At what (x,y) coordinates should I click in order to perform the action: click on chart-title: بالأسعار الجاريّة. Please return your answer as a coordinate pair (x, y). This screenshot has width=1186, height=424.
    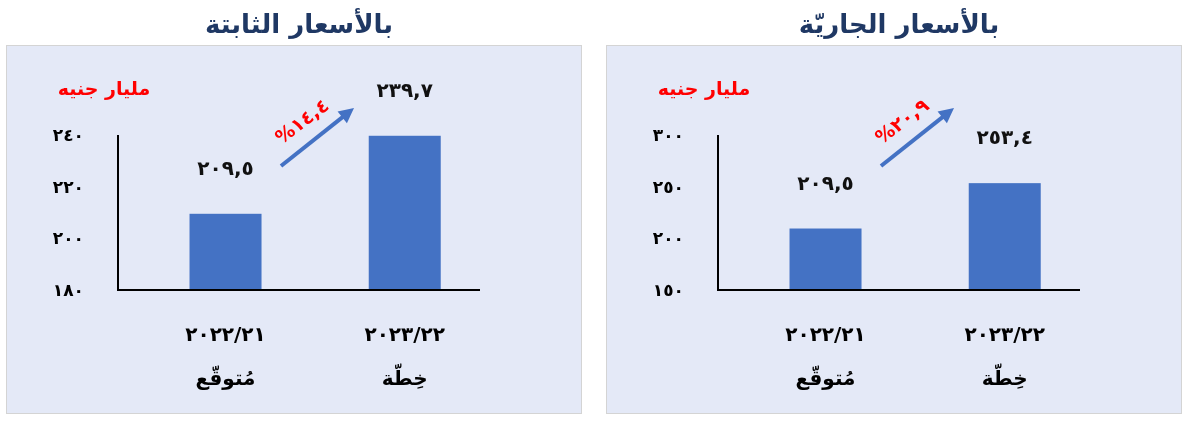
    Looking at the image, I should click on (899, 25).